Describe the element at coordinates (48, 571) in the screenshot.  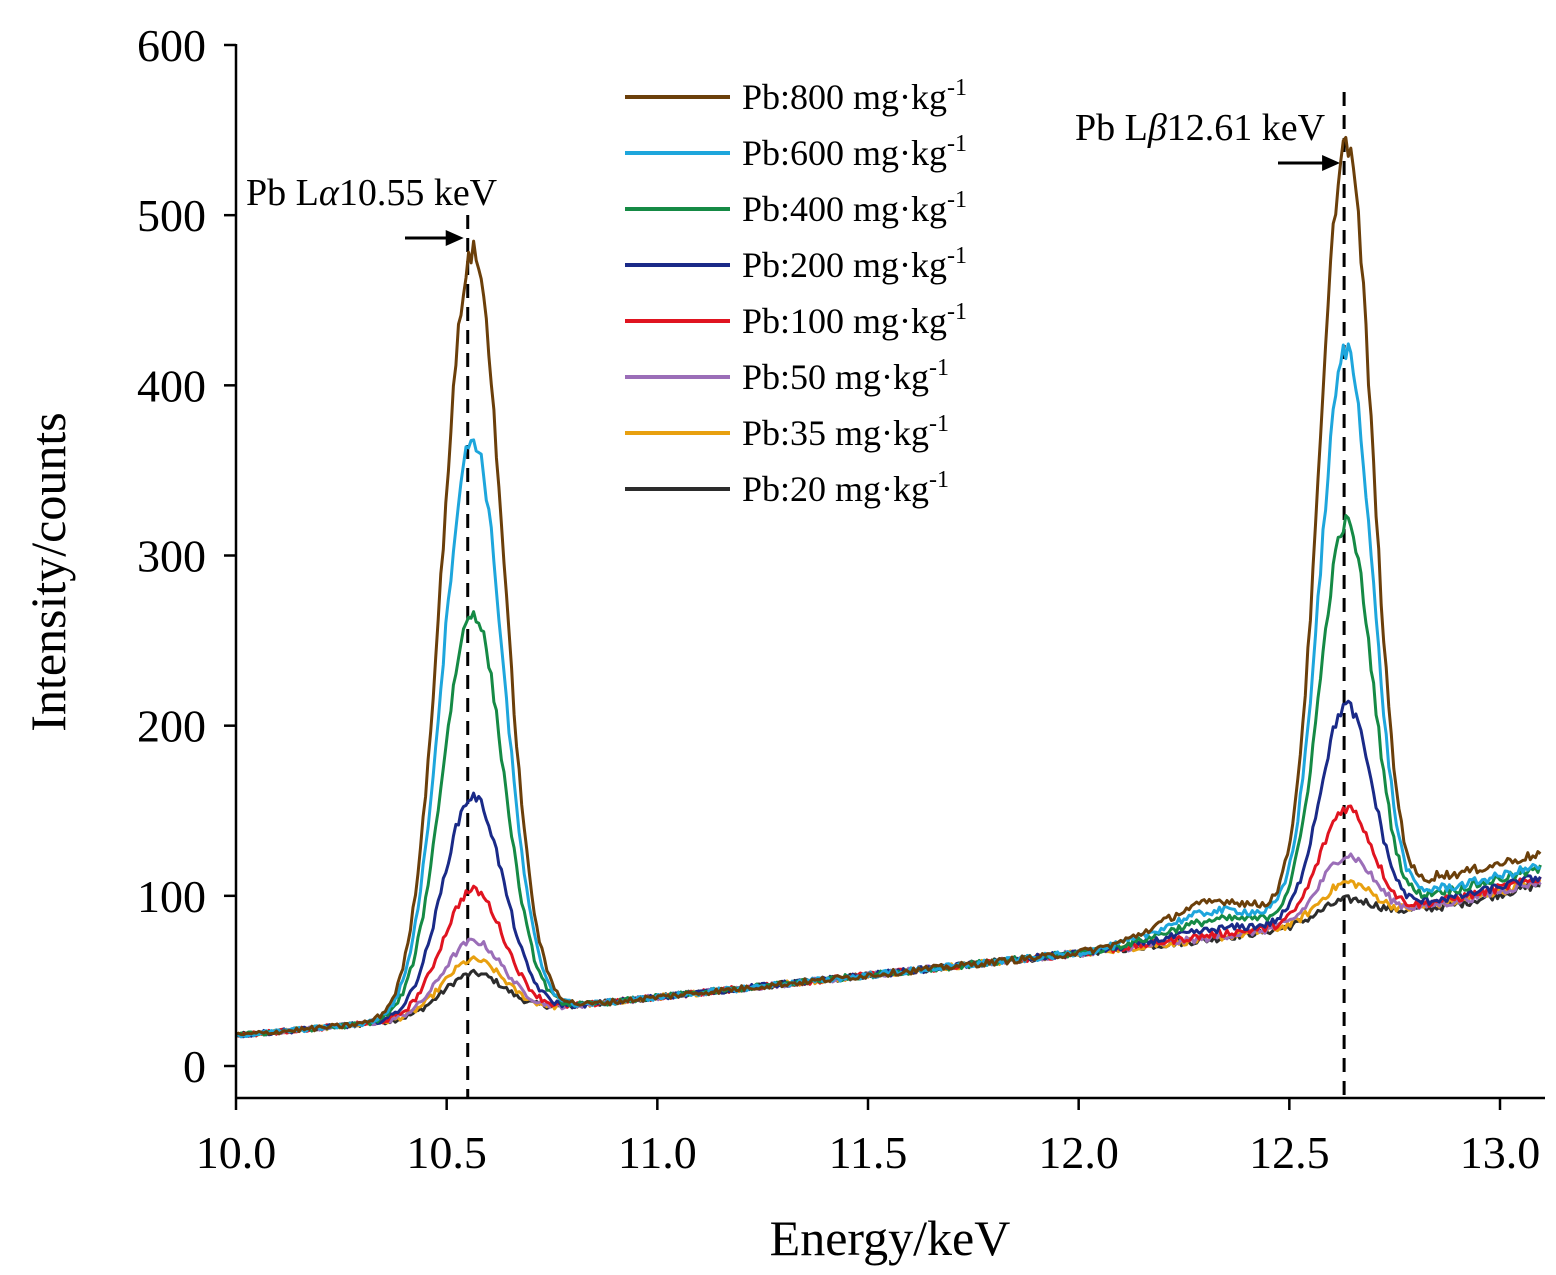
I see `y-axis-title: Intensity/counts` at that location.